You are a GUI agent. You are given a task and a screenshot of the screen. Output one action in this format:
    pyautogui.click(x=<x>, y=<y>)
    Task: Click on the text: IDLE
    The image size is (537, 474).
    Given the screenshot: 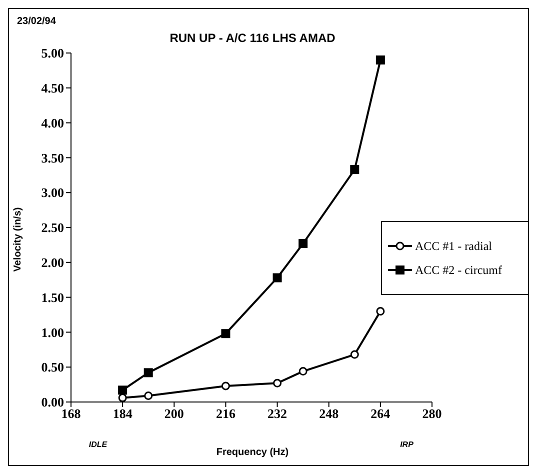 What is the action you would take?
    pyautogui.click(x=98, y=444)
    